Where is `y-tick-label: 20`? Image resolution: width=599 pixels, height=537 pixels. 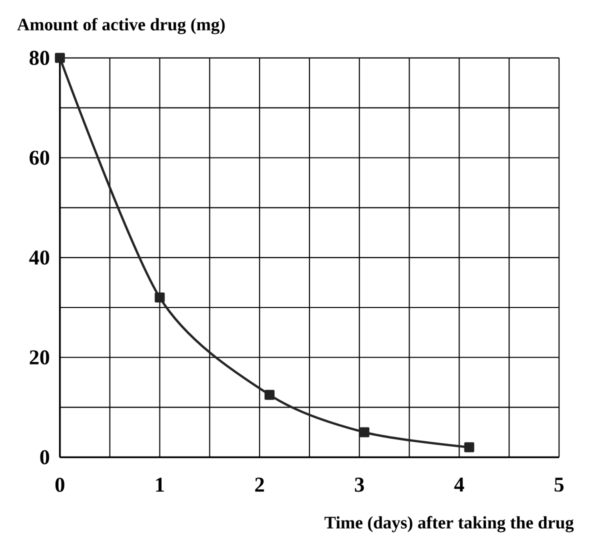
y-tick-label: 20 is located at coordinates (40, 357).